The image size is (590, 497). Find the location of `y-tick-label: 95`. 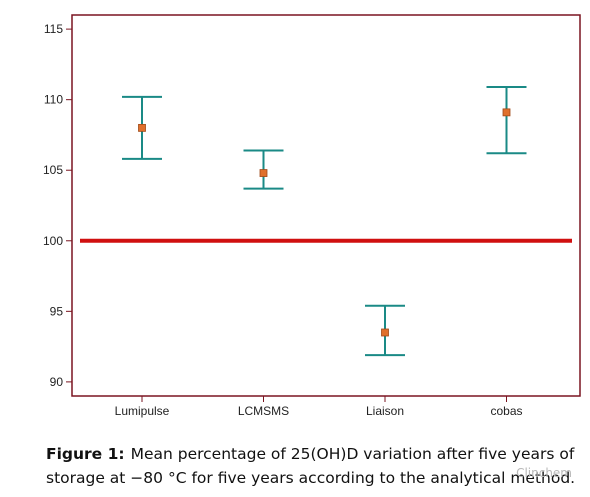

y-tick-label: 95 is located at coordinates (57, 311).